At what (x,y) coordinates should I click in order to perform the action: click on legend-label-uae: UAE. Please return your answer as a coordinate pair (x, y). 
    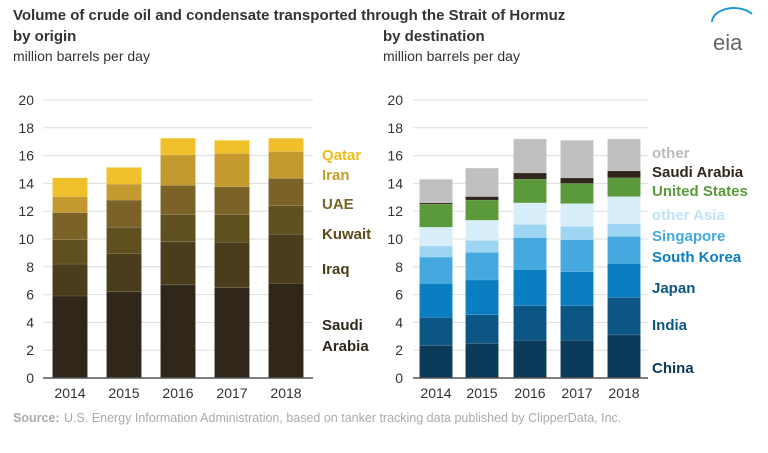
    Looking at the image, I should click on (338, 204).